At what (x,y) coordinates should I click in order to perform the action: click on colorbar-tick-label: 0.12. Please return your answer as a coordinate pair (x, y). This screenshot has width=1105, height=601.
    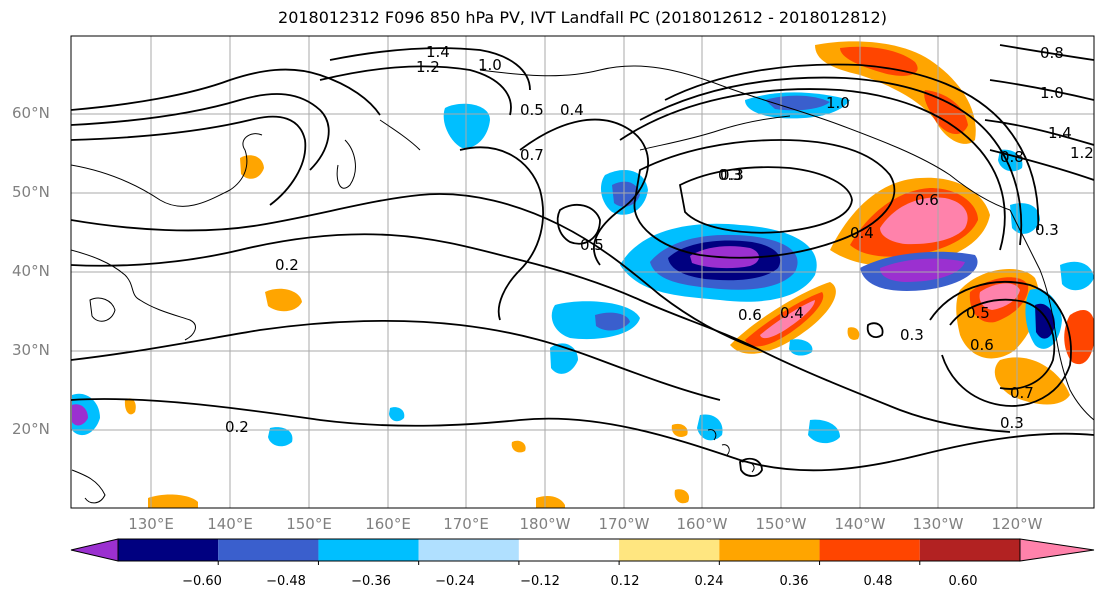
    Looking at the image, I should click on (625, 581).